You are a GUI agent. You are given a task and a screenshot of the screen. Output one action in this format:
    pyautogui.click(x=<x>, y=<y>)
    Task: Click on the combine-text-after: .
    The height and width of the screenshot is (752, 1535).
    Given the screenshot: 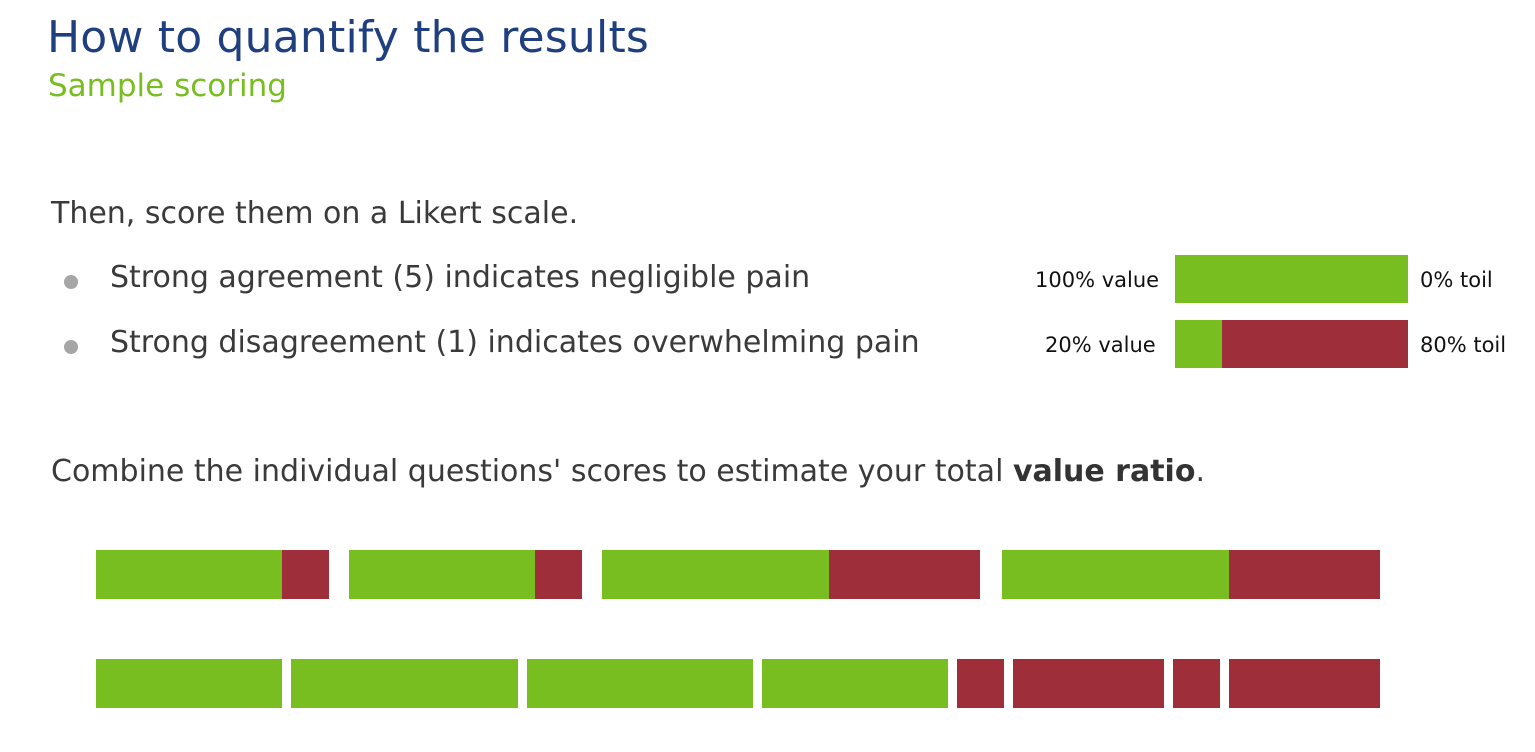 What is the action you would take?
    pyautogui.click(x=1200, y=471)
    